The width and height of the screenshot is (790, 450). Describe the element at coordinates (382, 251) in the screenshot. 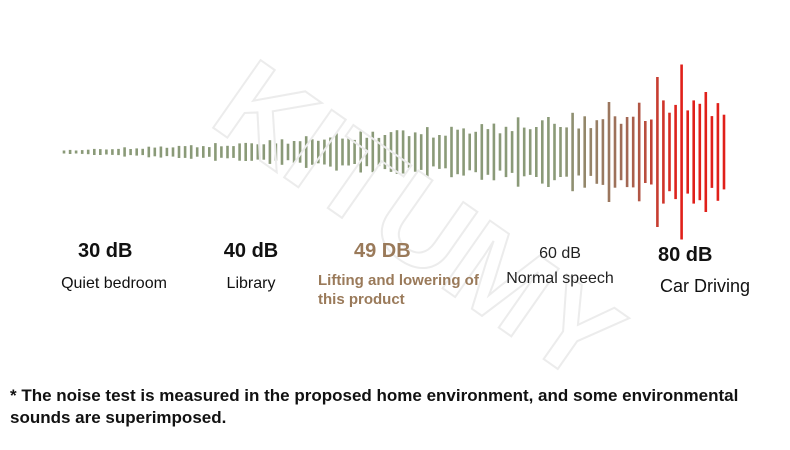

I see `level-db-value: 49 DB` at that location.